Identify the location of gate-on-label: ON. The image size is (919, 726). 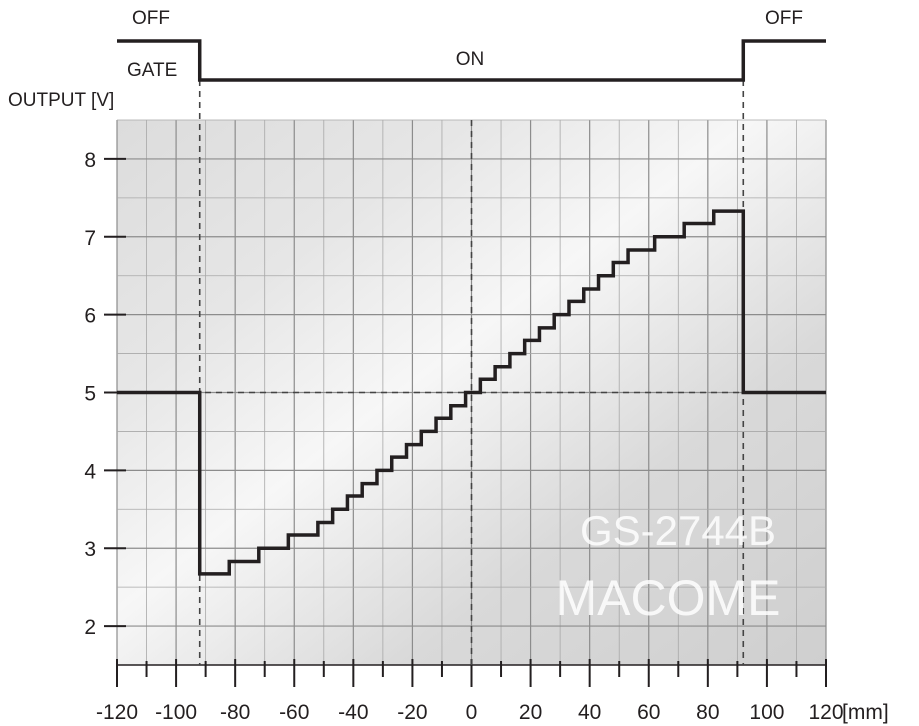
(470, 59).